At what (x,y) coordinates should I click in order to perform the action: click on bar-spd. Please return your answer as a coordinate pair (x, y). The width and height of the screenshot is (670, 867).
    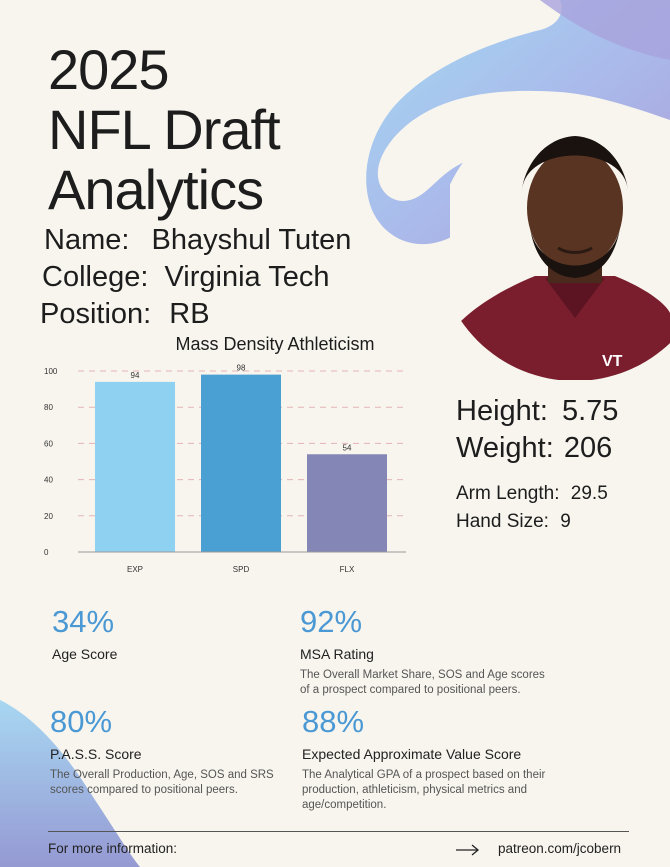
    Looking at the image, I should click on (241, 463).